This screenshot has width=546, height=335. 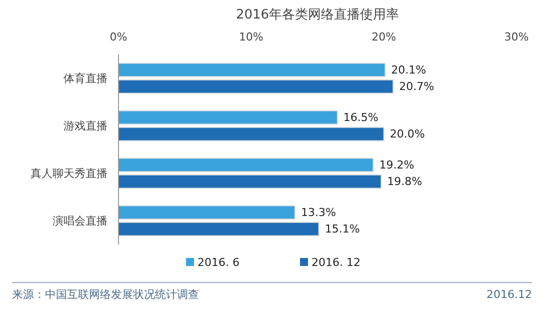 I want to click on text: 2016.12, so click(x=509, y=295).